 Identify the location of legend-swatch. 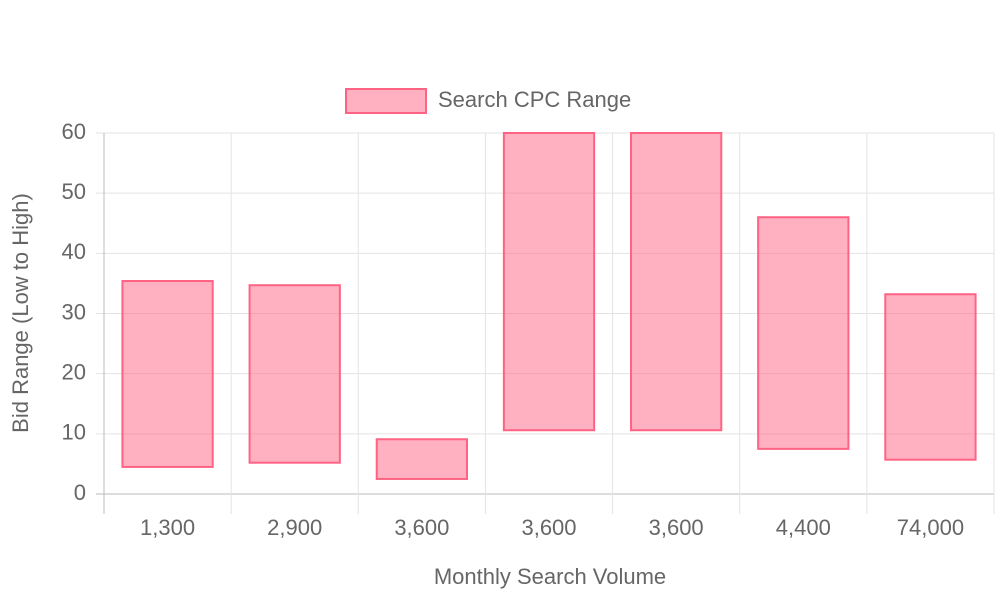
(386, 101).